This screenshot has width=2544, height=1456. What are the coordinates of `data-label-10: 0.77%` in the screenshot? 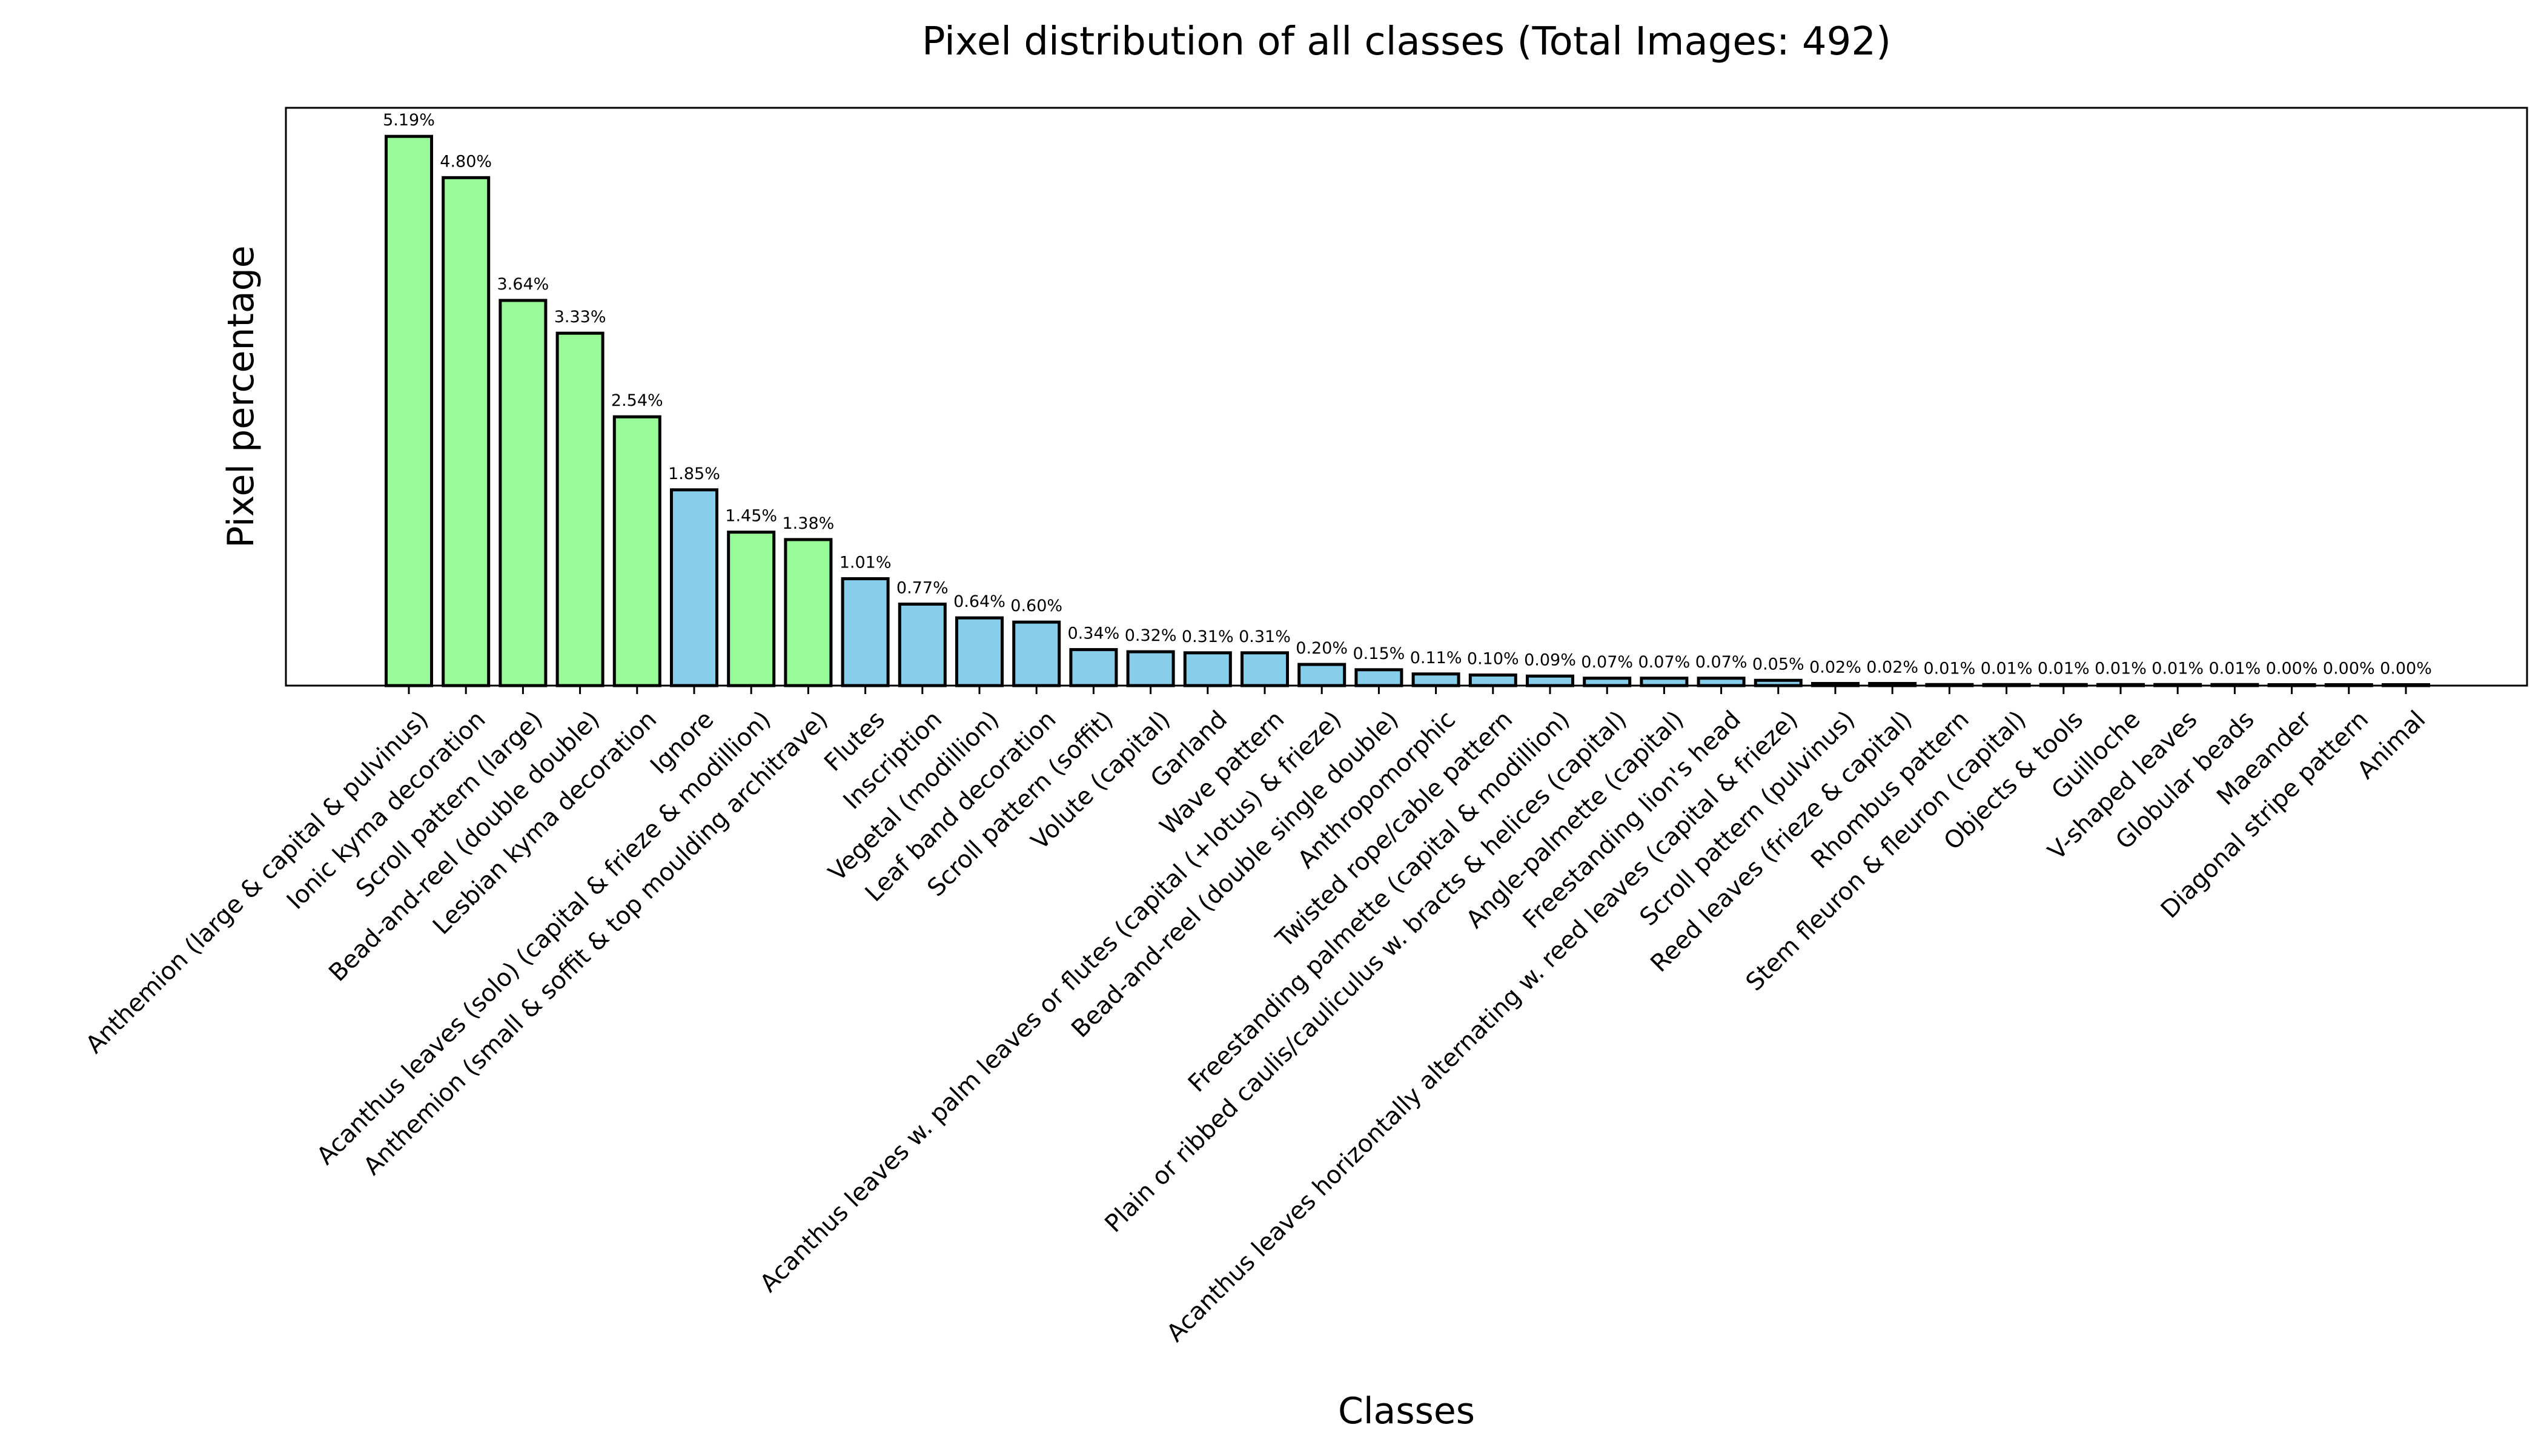 It's located at (922, 587).